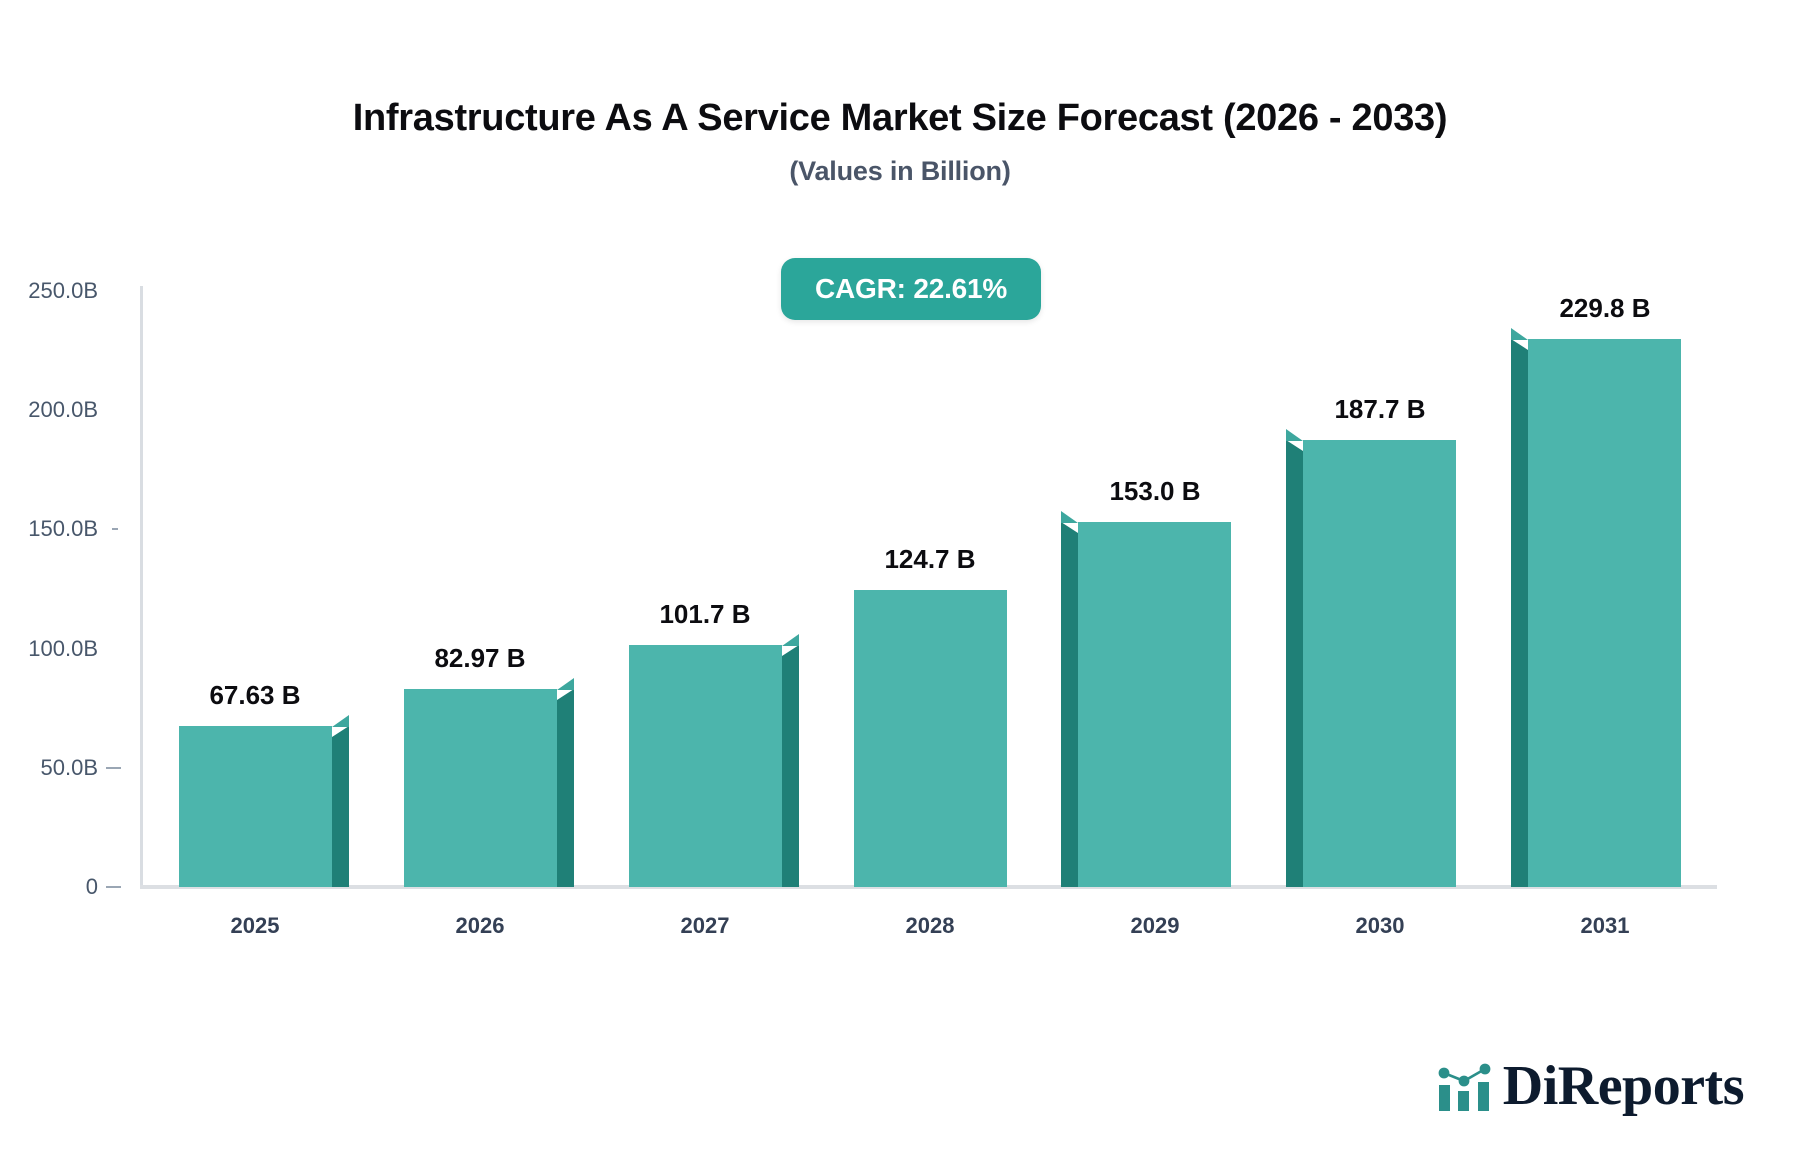 The height and width of the screenshot is (1156, 1800). What do you see at coordinates (928, 887) in the screenshot?
I see `x-axis-line` at bounding box center [928, 887].